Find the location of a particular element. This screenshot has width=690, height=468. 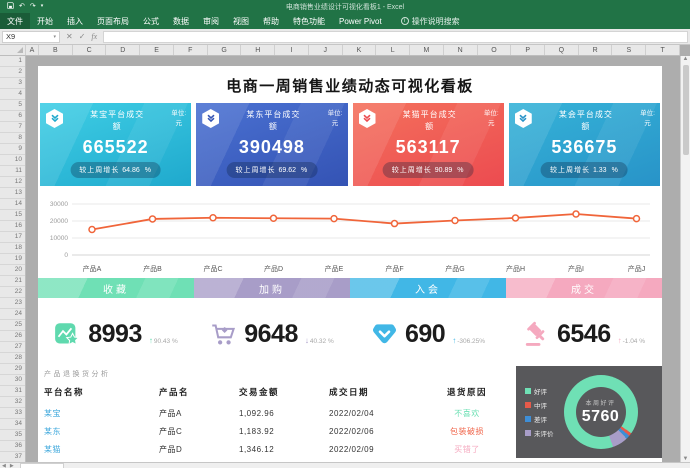

section-add-to-cart: 加购 is located at coordinates (272, 288).